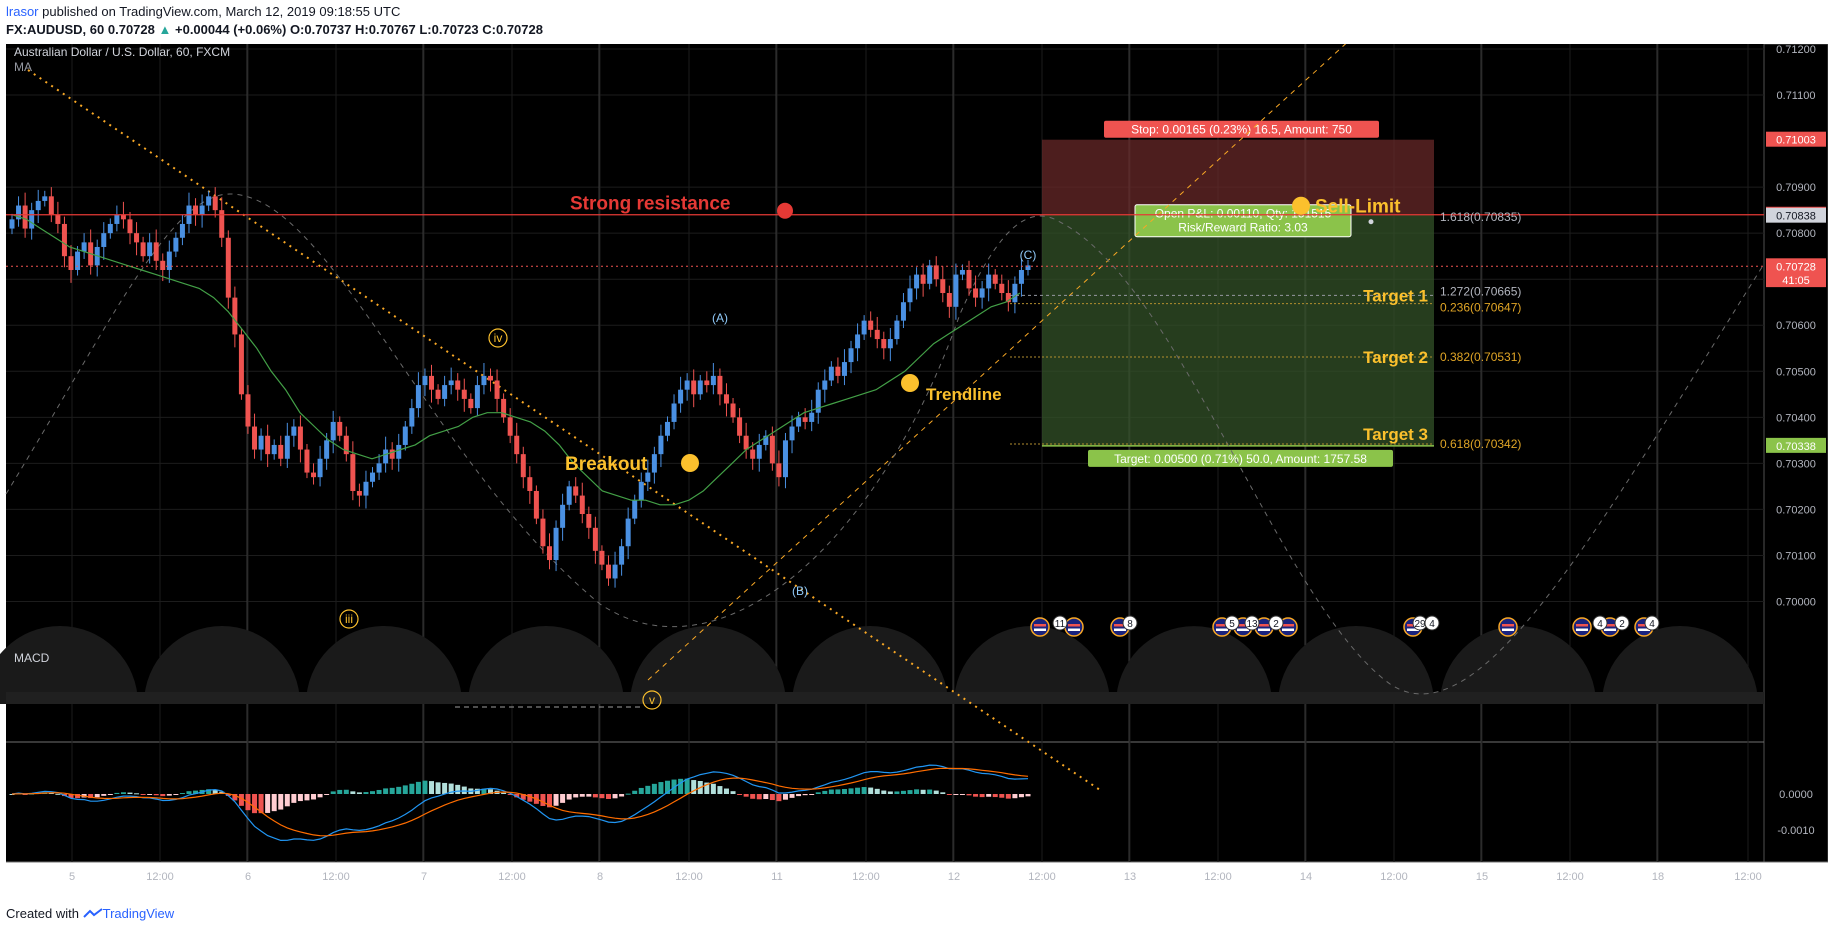 This screenshot has height=930, width=1828. What do you see at coordinates (22, 11) in the screenshot?
I see `author-link: lrasor` at bounding box center [22, 11].